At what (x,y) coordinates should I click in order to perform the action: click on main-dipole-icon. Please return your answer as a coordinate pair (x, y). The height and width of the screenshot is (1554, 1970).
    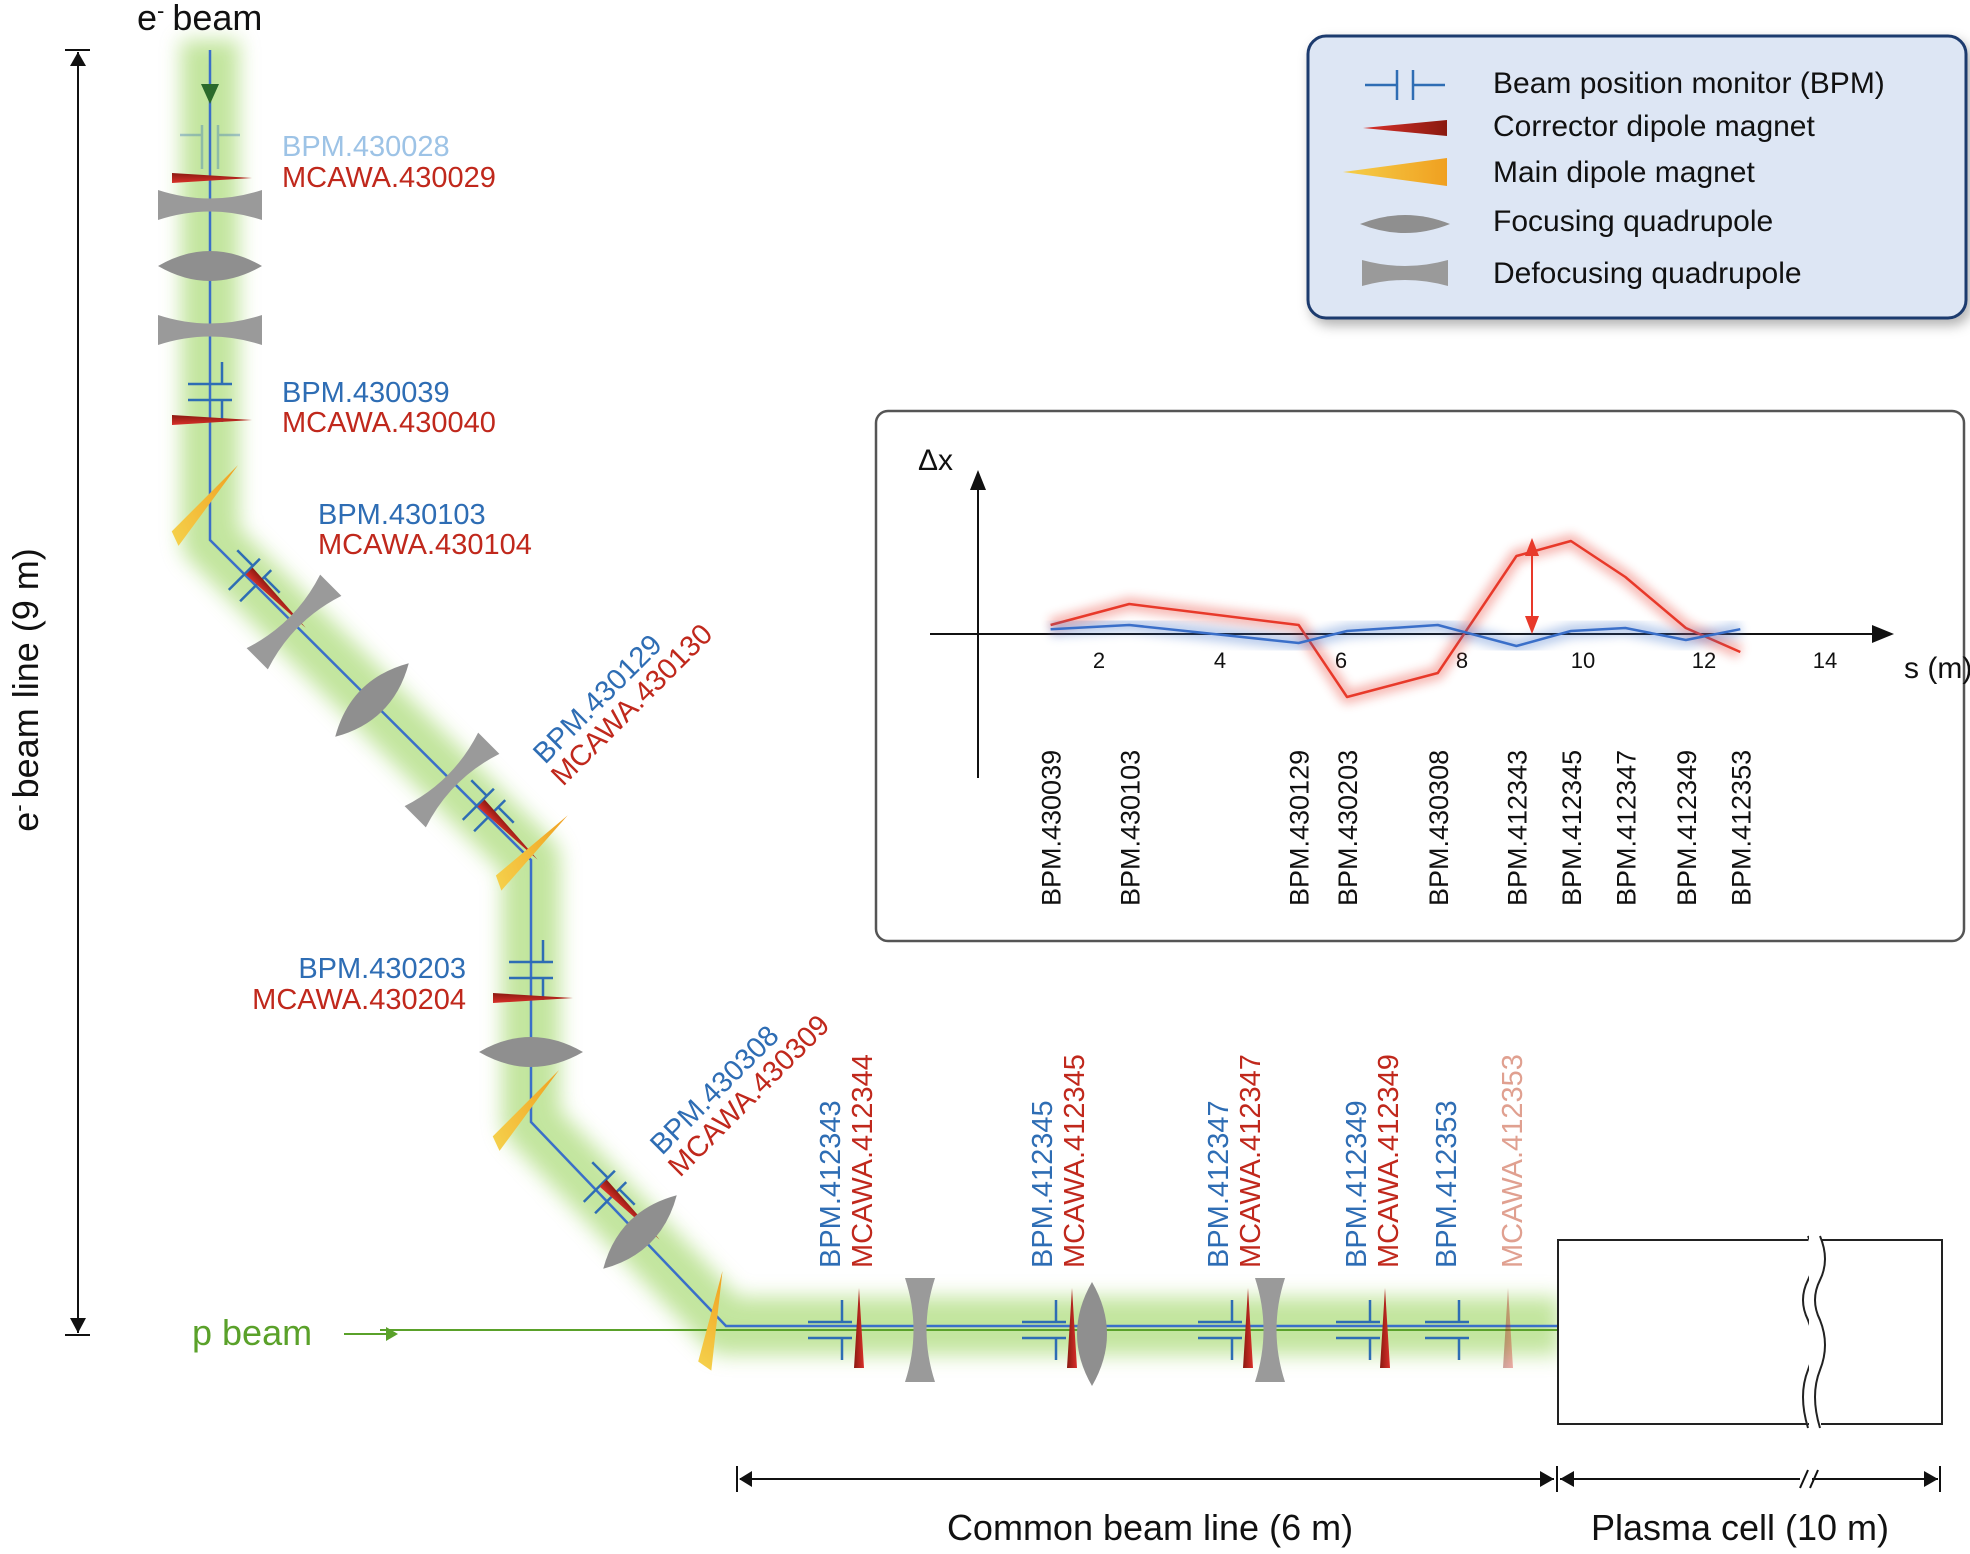
    Looking at the image, I should click on (1395, 172).